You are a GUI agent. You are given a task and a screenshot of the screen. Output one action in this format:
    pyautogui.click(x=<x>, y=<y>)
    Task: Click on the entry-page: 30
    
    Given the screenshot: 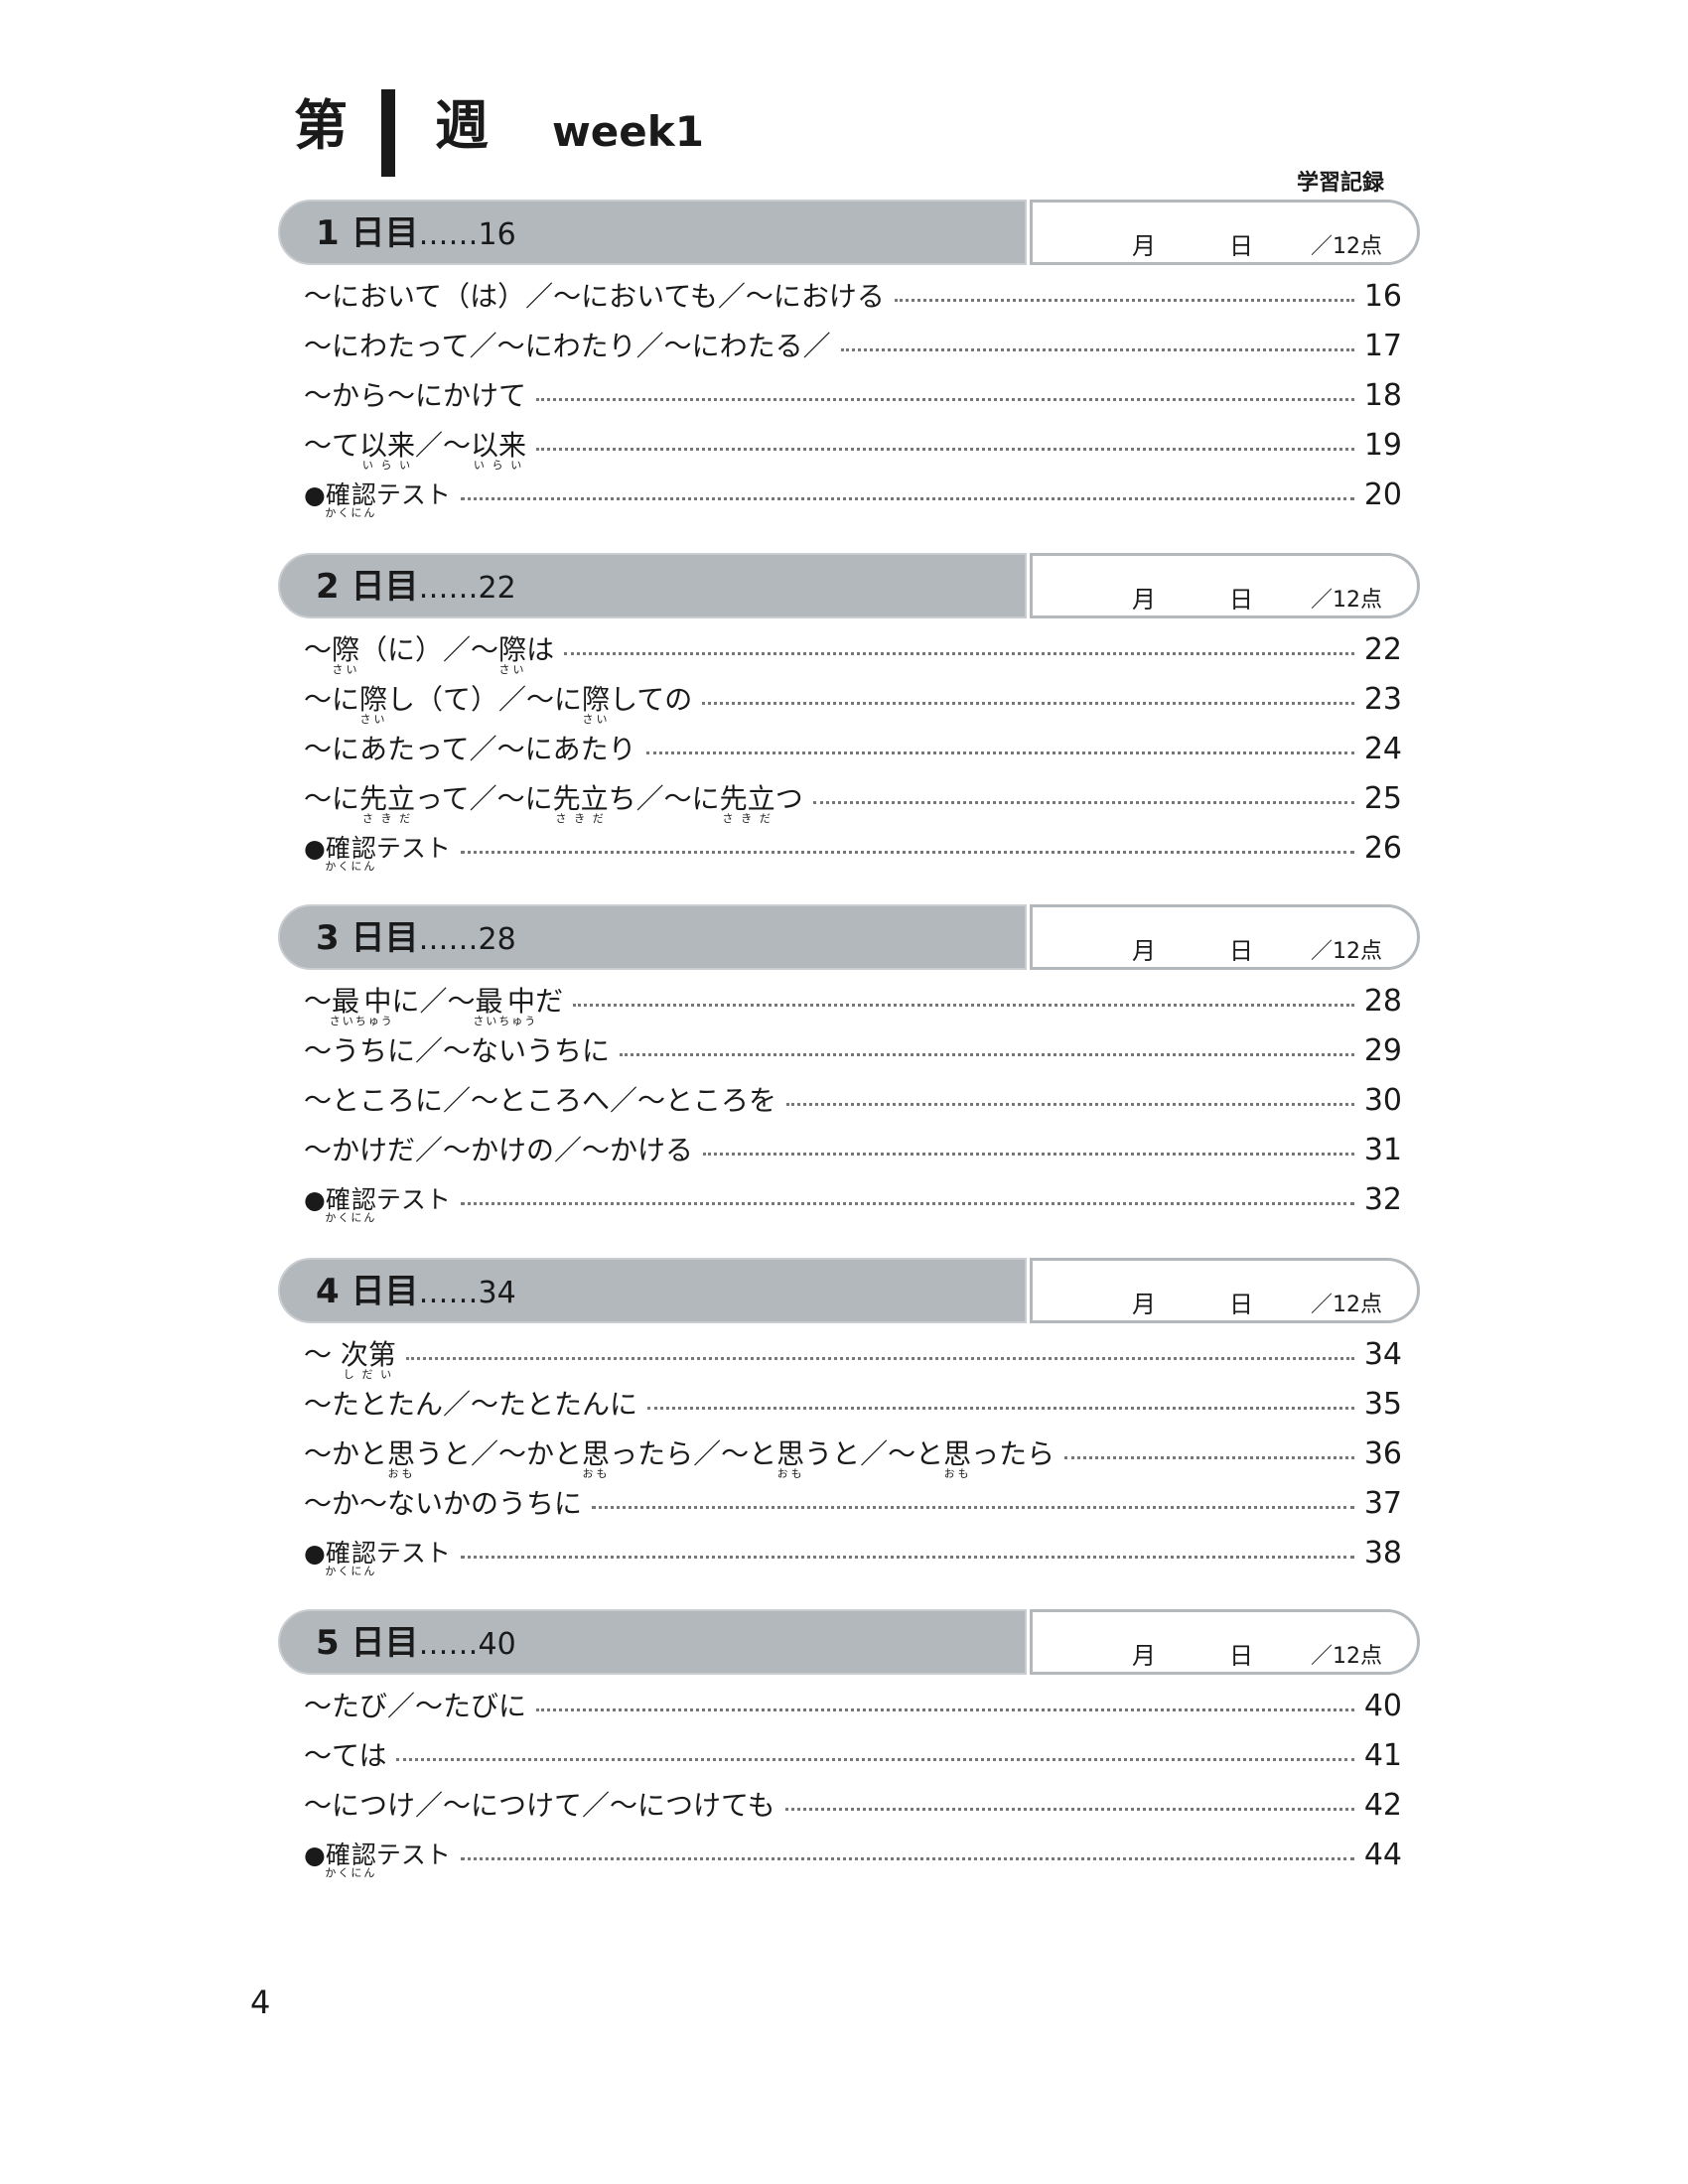 What is the action you would take?
    pyautogui.click(x=1382, y=1100)
    